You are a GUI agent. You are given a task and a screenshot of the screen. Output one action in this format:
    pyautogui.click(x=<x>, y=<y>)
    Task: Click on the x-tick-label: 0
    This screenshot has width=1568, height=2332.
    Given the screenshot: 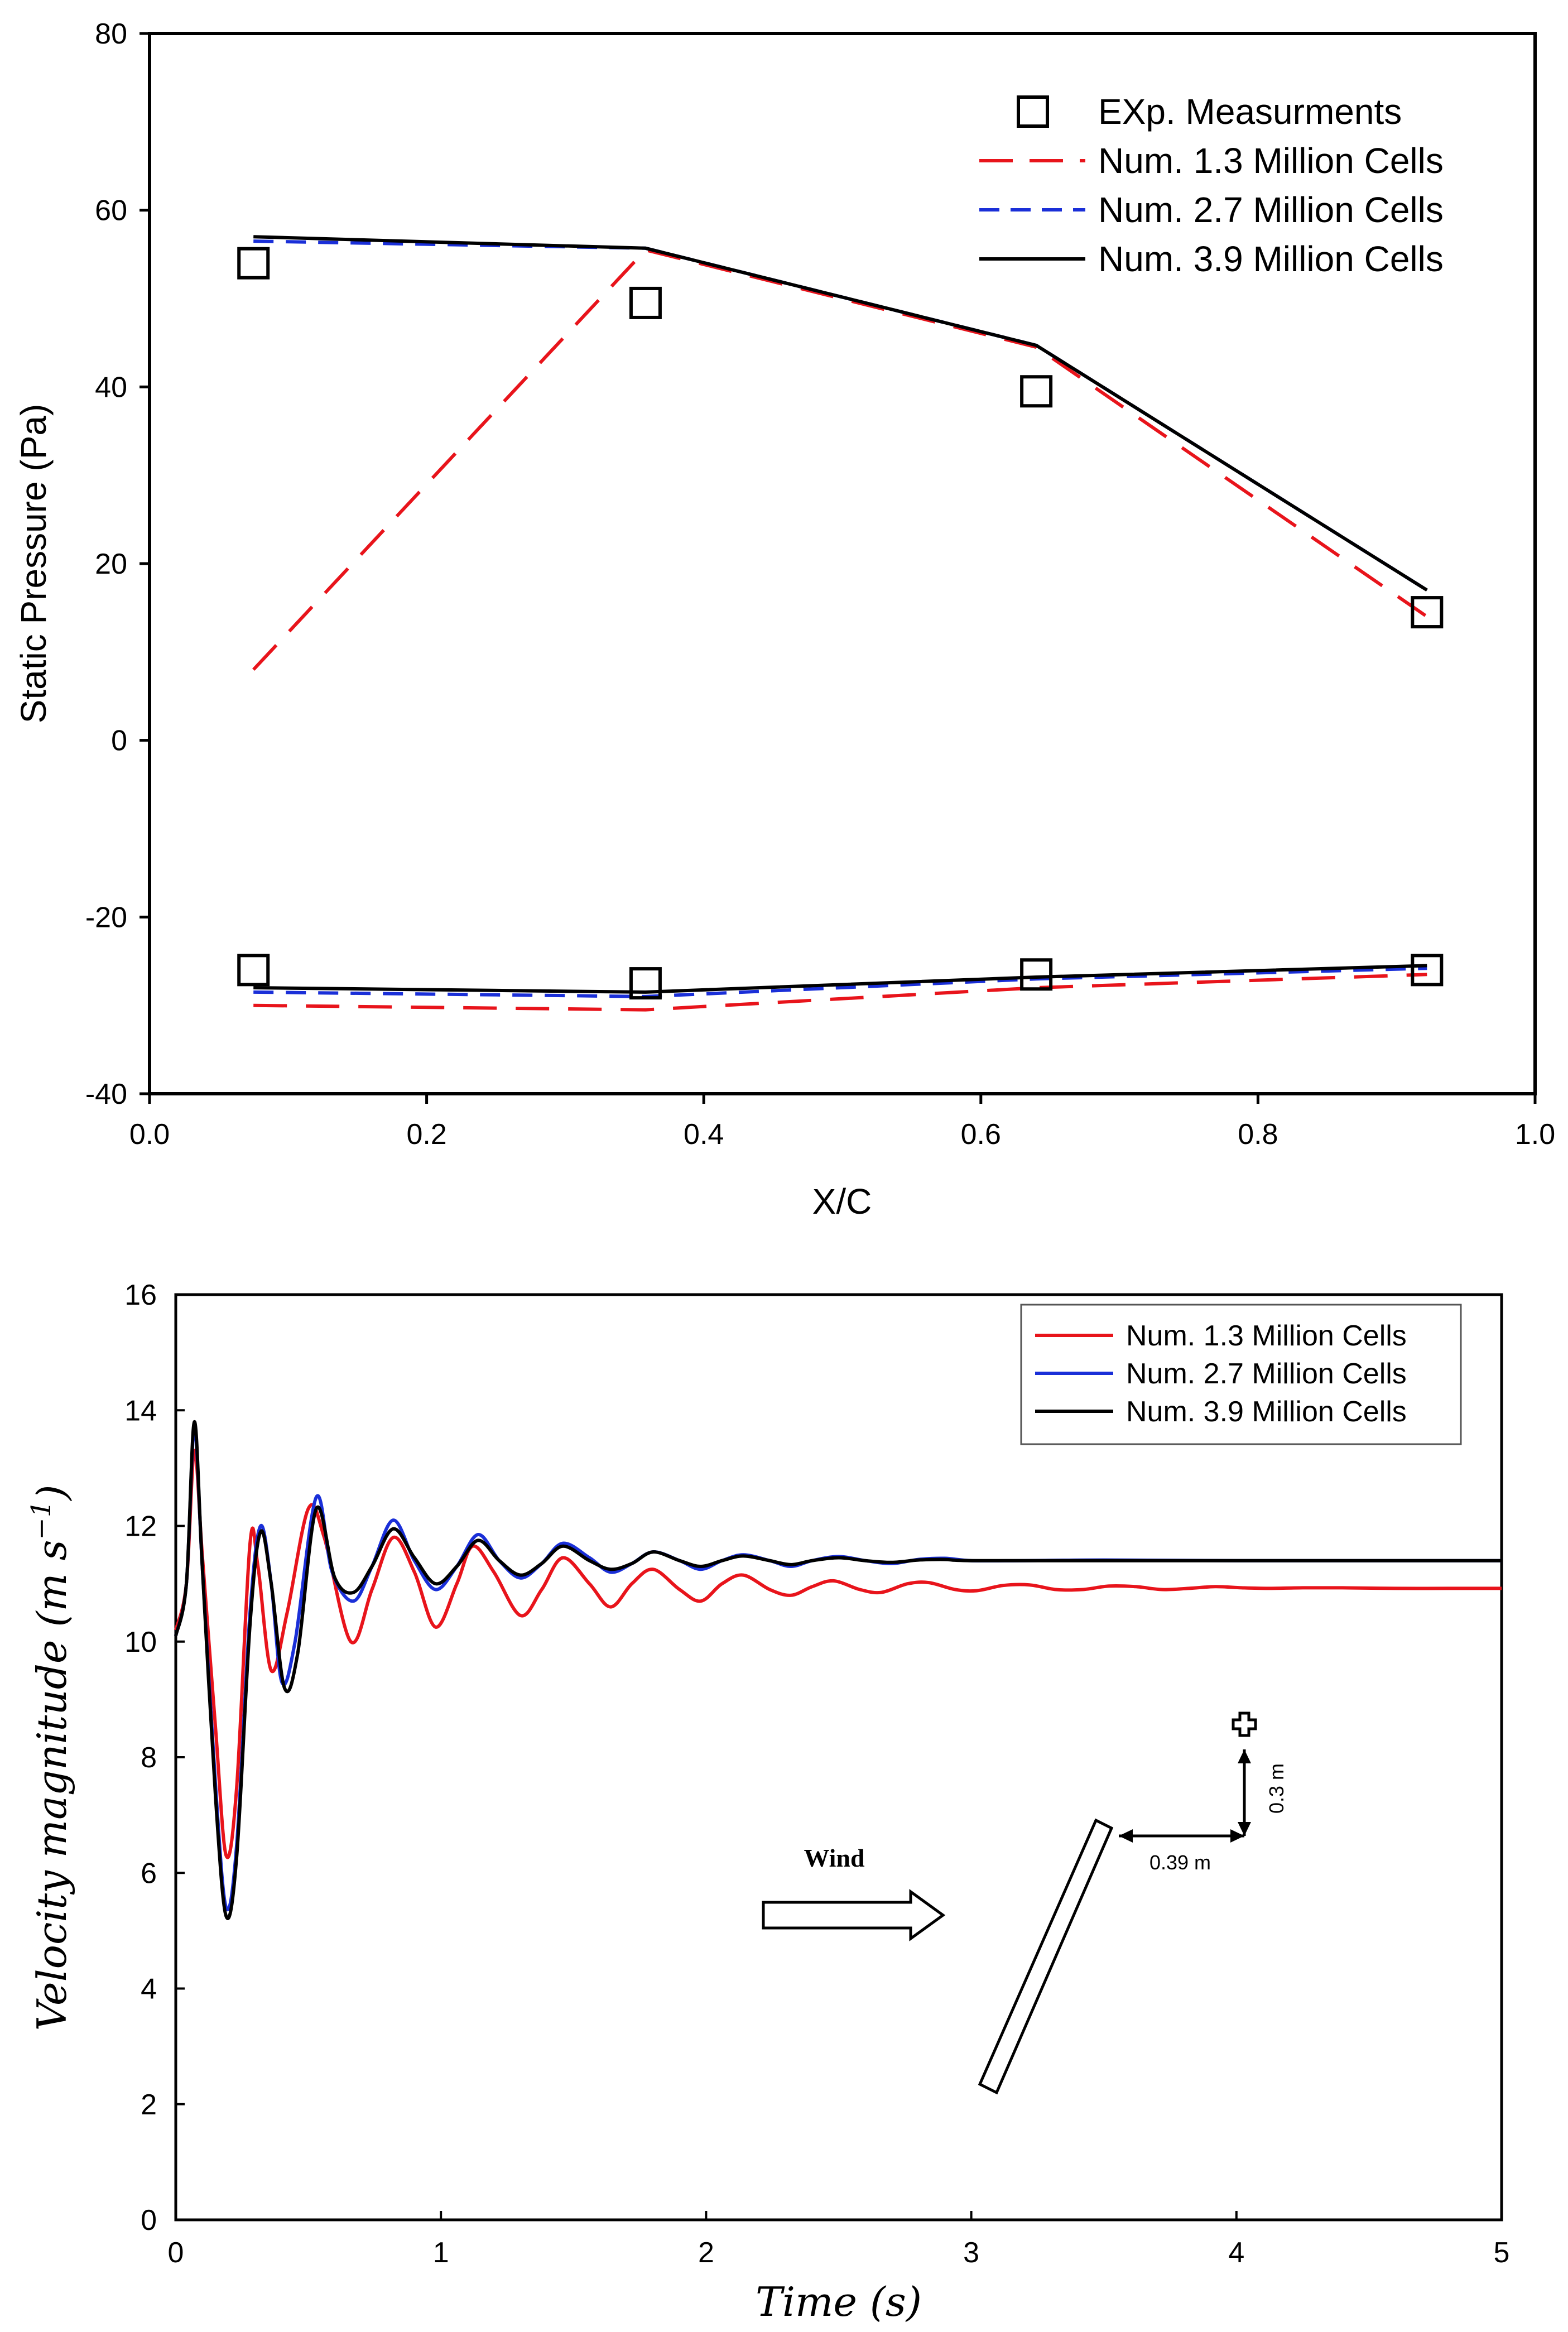 What is the action you would take?
    pyautogui.click(x=176, y=2253)
    